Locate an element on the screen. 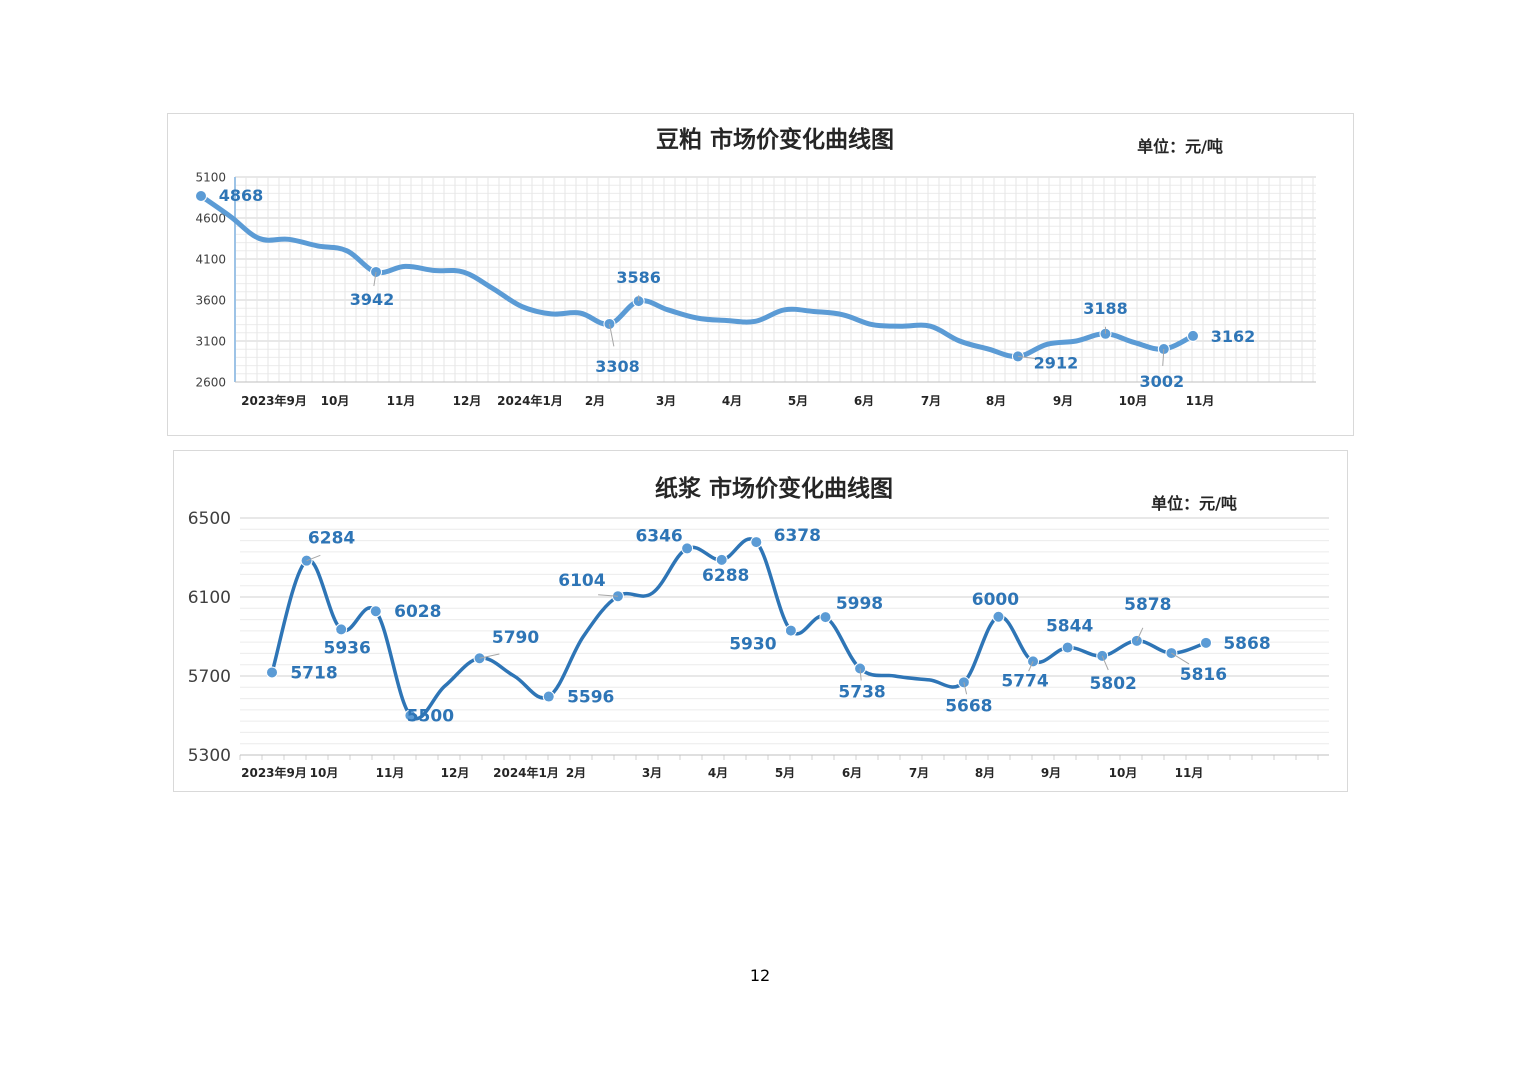 The width and height of the screenshot is (1520, 1074). x-tick-label: 4月 is located at coordinates (718, 773).